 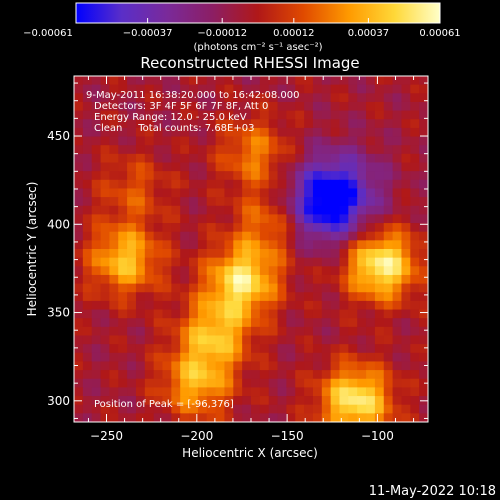 What do you see at coordinates (32, 249) in the screenshot?
I see `y-axis-label: Heliocentric Y (arcsec)` at bounding box center [32, 249].